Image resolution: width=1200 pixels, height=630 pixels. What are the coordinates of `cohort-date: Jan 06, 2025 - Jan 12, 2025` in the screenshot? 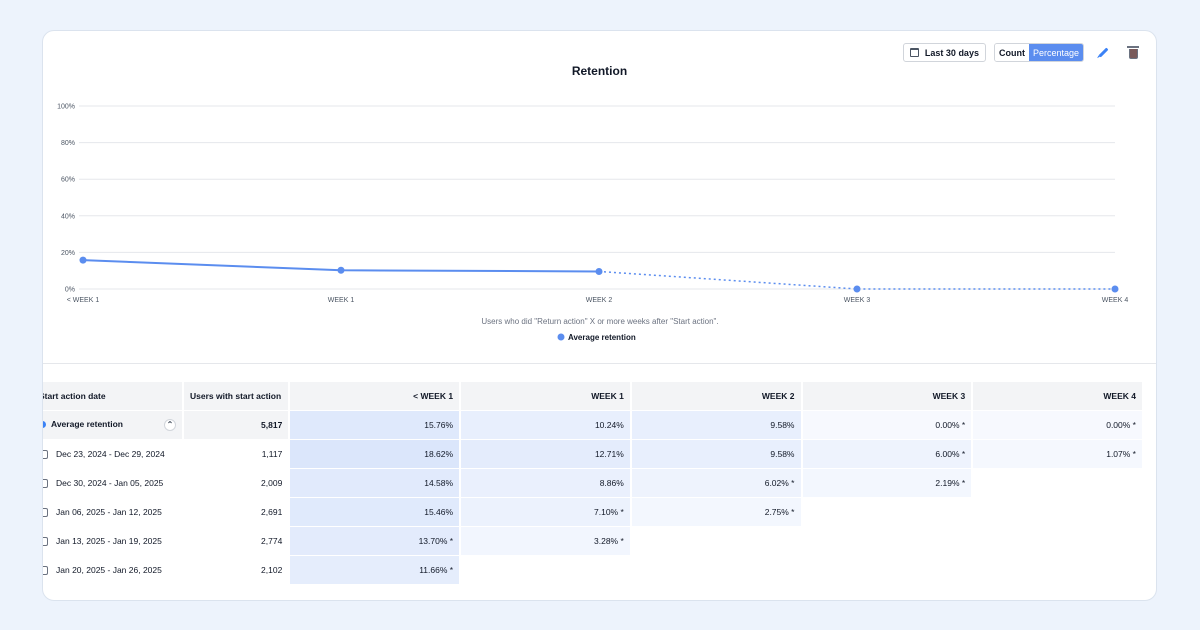 It's located at (109, 511).